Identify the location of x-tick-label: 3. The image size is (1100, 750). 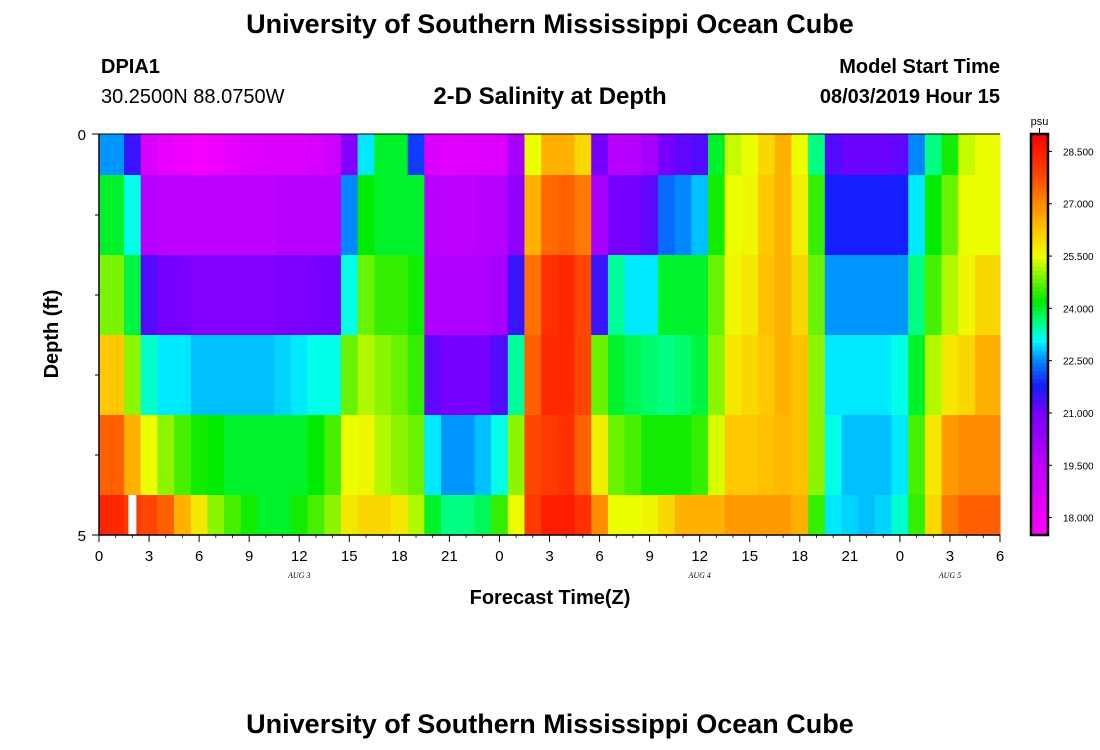
(950, 556).